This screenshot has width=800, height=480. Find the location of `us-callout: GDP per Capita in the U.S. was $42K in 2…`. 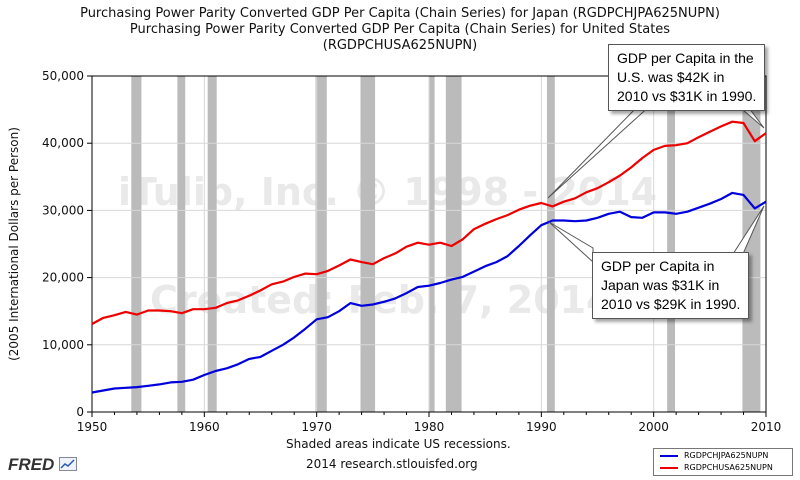

us-callout: GDP per Capita in the U.S. was $42K in 2… is located at coordinates (687, 77).